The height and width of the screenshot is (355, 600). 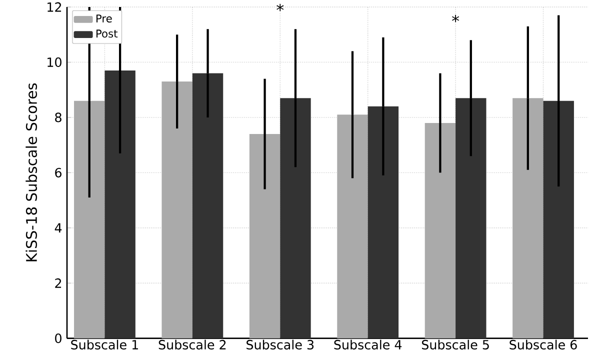 I want to click on y-tick-label: 8, so click(x=58, y=117).